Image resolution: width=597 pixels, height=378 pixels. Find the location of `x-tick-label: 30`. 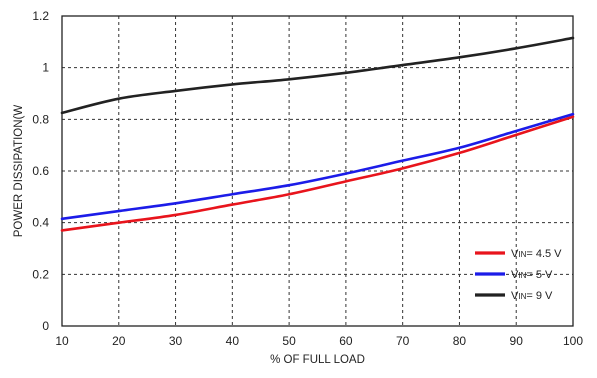

x-tick-label: 30 is located at coordinates (176, 341).